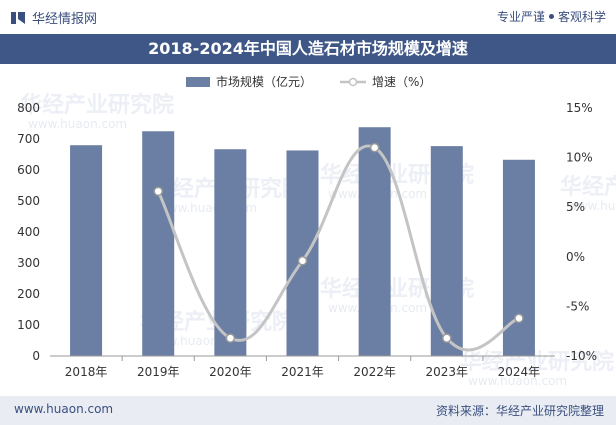  Describe the element at coordinates (520, 17) in the screenshot. I see `slogan-left: 专业严谨` at that location.